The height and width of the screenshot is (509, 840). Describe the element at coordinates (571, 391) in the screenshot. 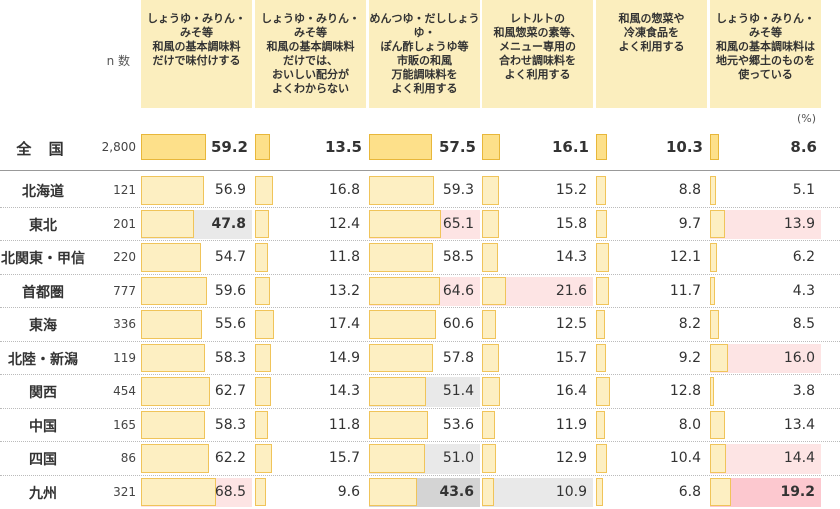

I see `value-label: 16.4` at that location.